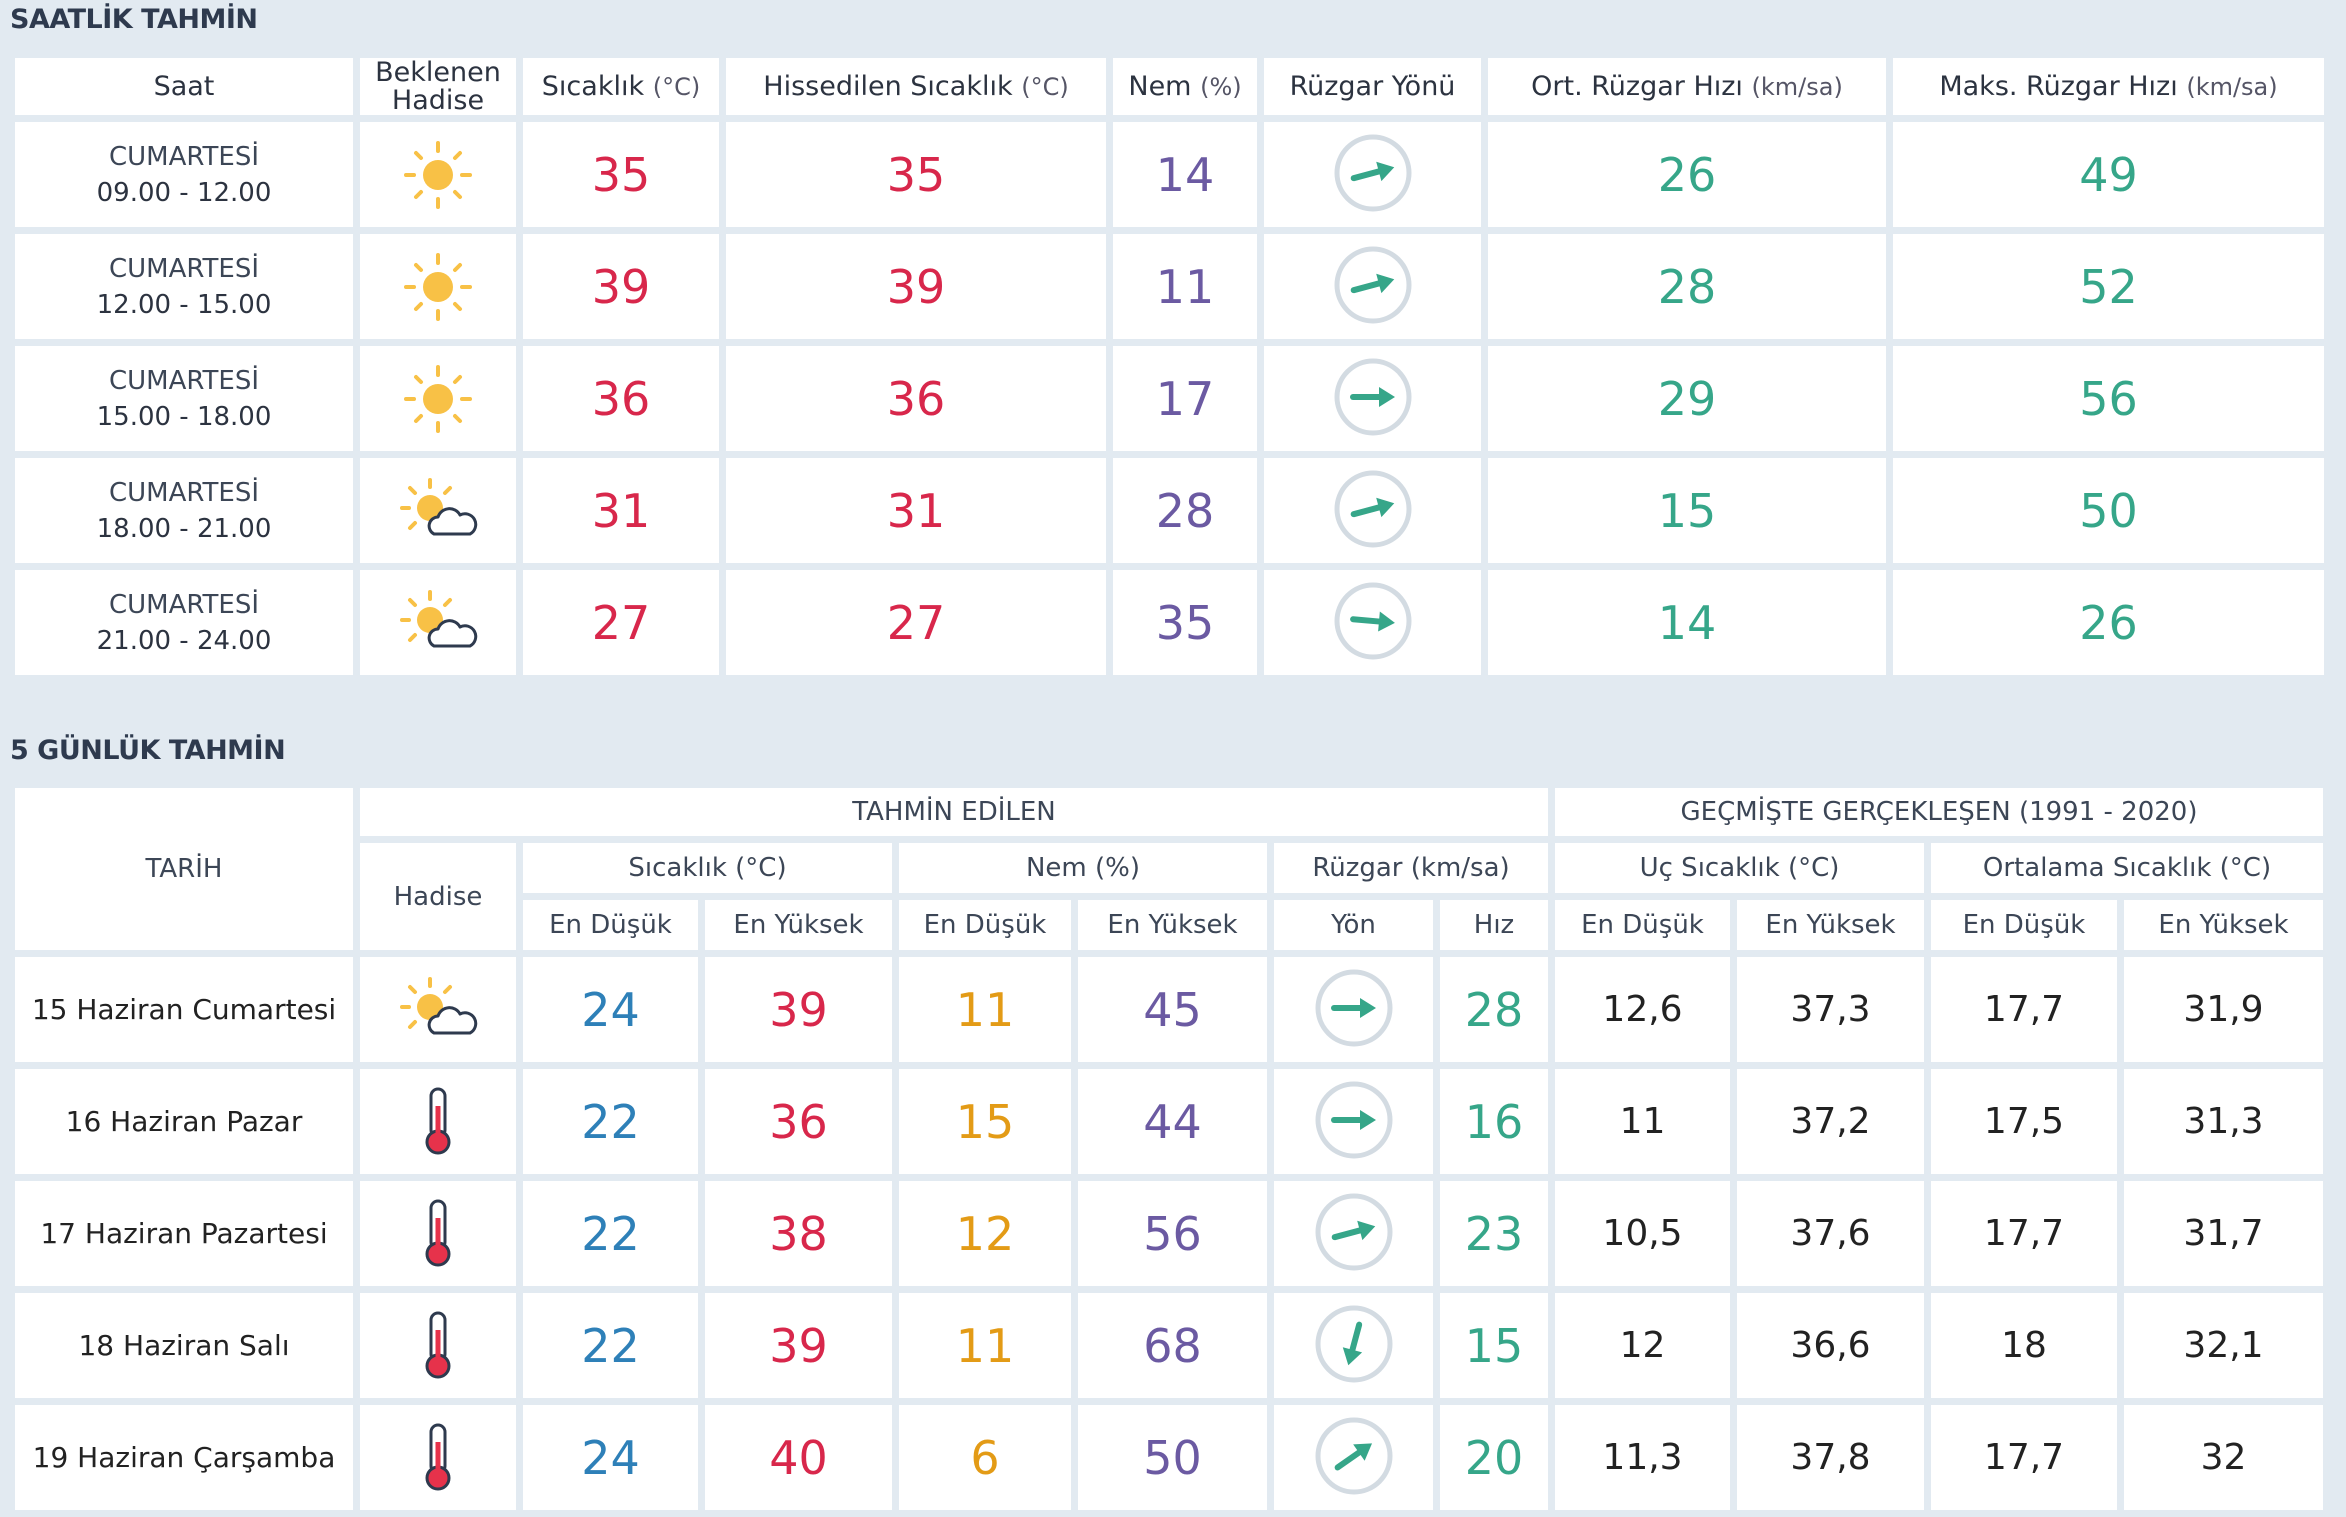  What do you see at coordinates (184, 869) in the screenshot?
I see `header-tarih: TARİH` at bounding box center [184, 869].